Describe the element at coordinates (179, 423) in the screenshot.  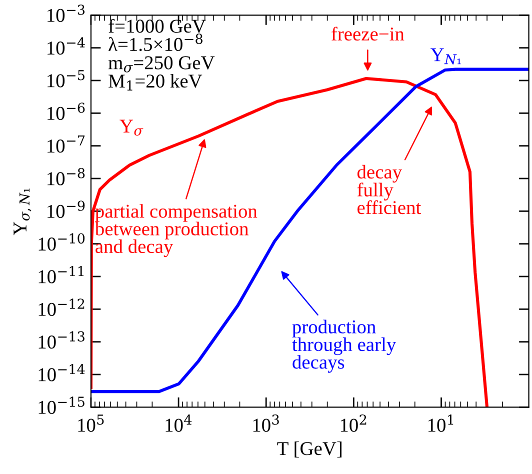
I see `x-tick-label: 10$^{4}$` at that location.